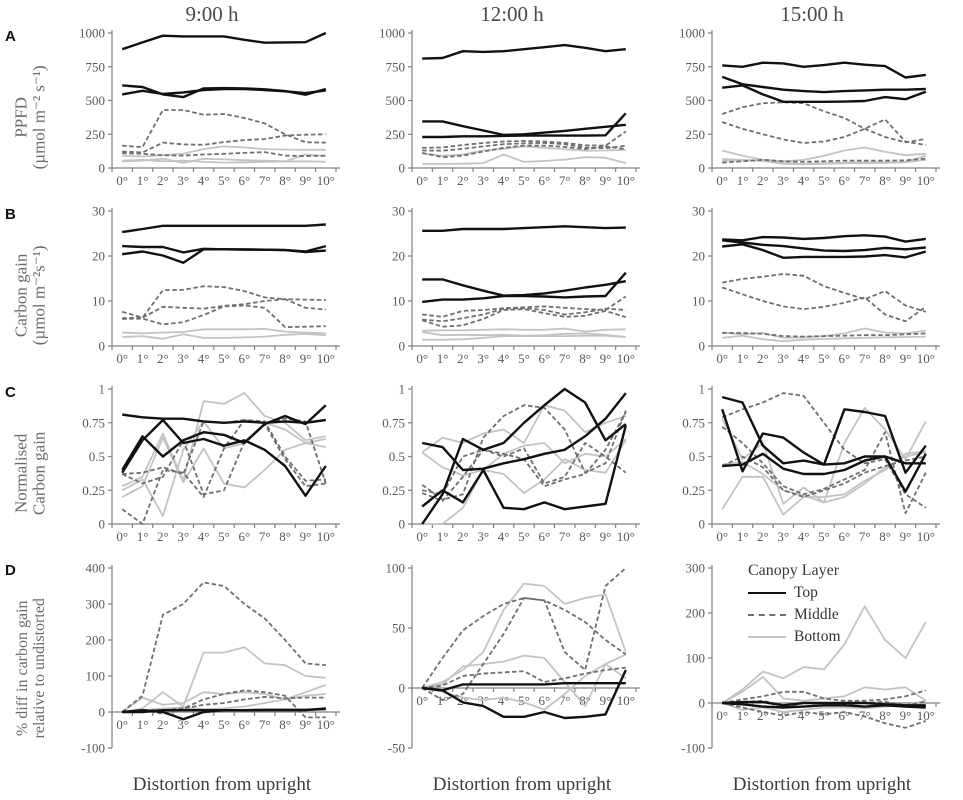 This screenshot has height=800, width=963. I want to click on svg-text: 1, so click(702, 390).